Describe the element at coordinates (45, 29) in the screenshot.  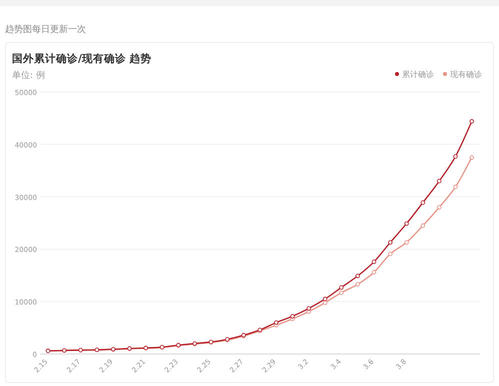
I see `text: 趋势图每日更新一次` at that location.